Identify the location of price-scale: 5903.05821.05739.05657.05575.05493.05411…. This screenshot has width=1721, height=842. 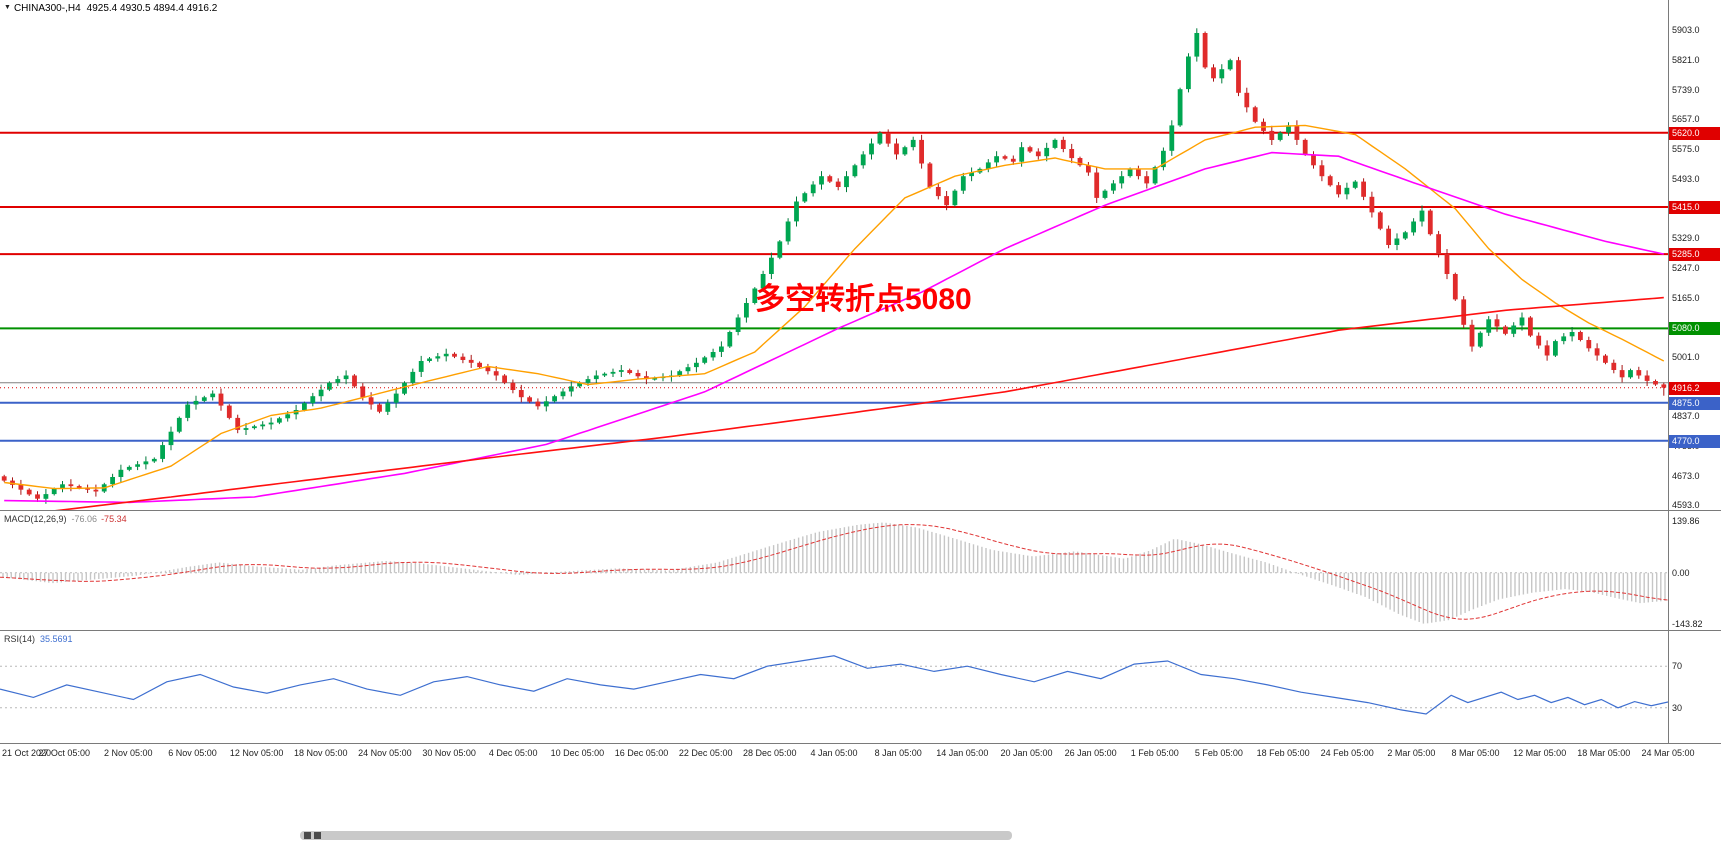
(1694, 255).